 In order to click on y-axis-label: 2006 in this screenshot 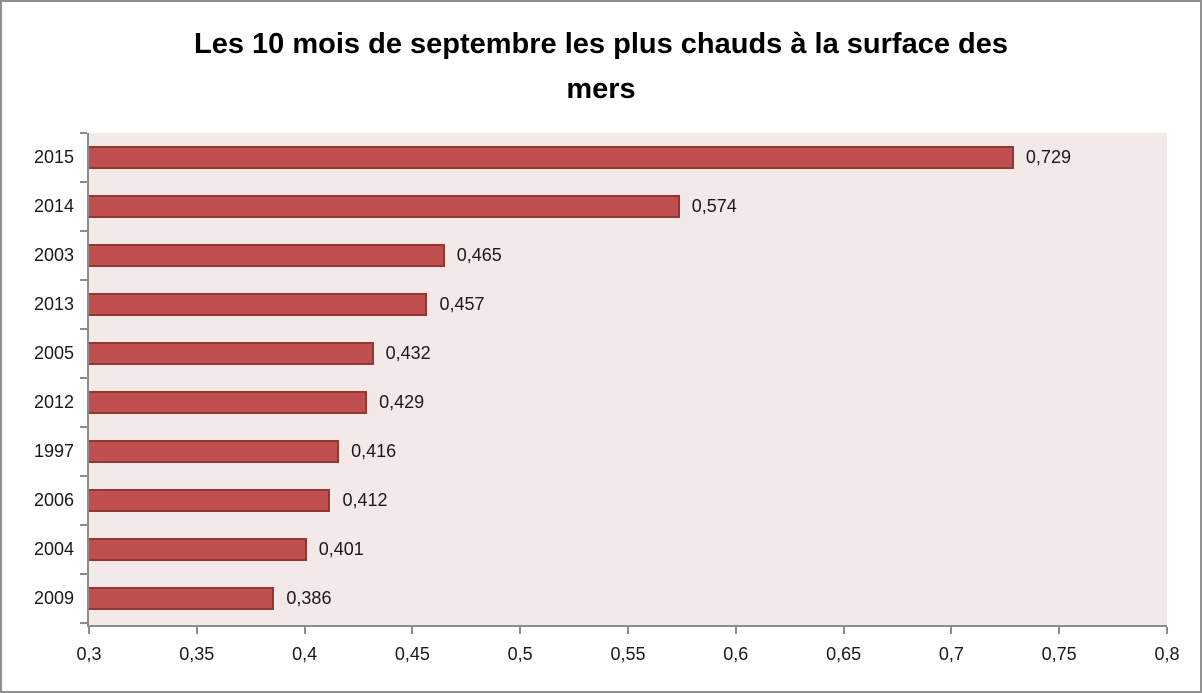, I will do `click(53, 500)`.